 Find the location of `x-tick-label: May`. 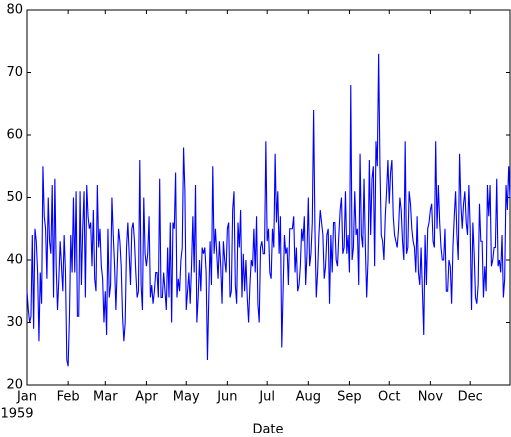

x-tick-label: May is located at coordinates (186, 397).